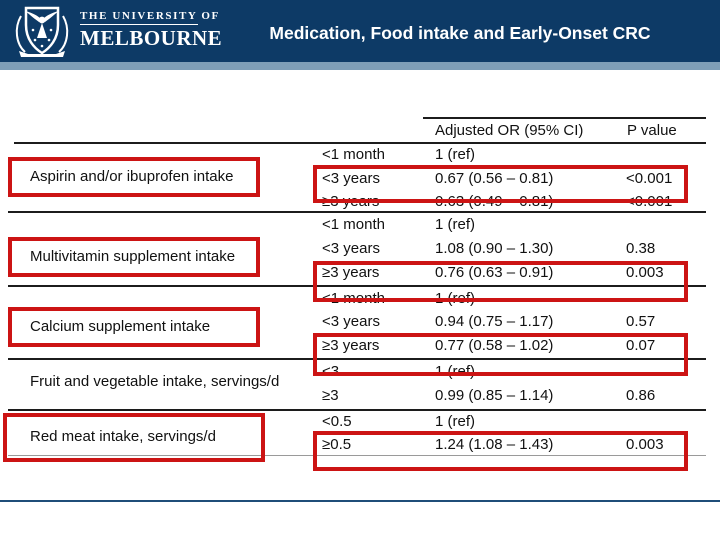 The image size is (720, 540). What do you see at coordinates (356, 396) in the screenshot?
I see `table-row: ≥3 0.99 (0.85 – 1.14) 0.86` at bounding box center [356, 396].